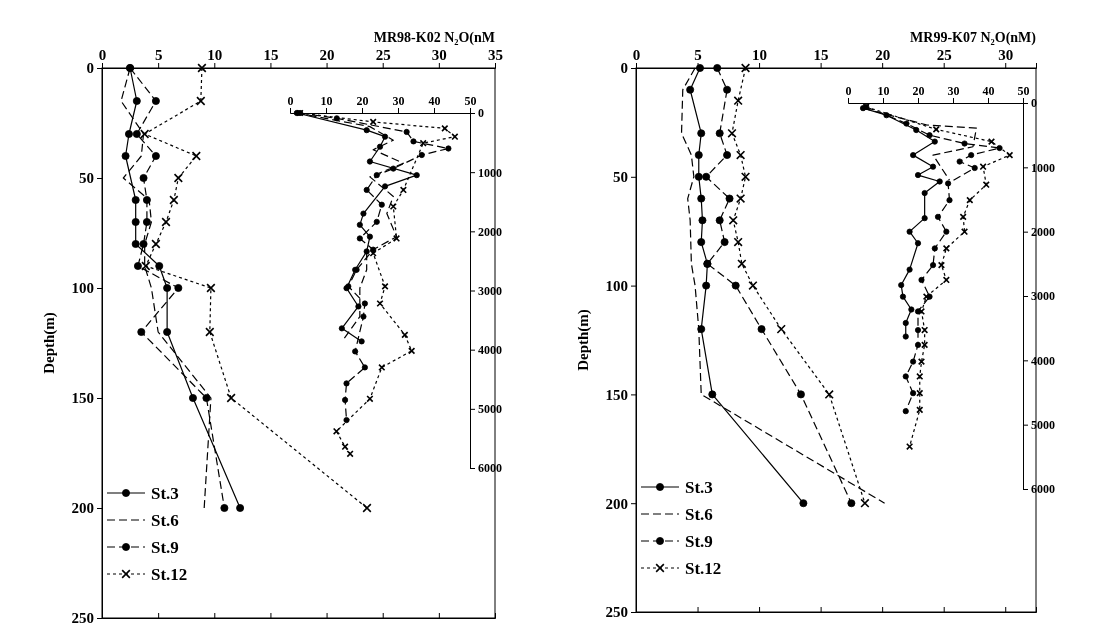 The image size is (1099, 627). I want to click on x-axis-title: MR99-K07 N₂O(nM), so click(973, 38).